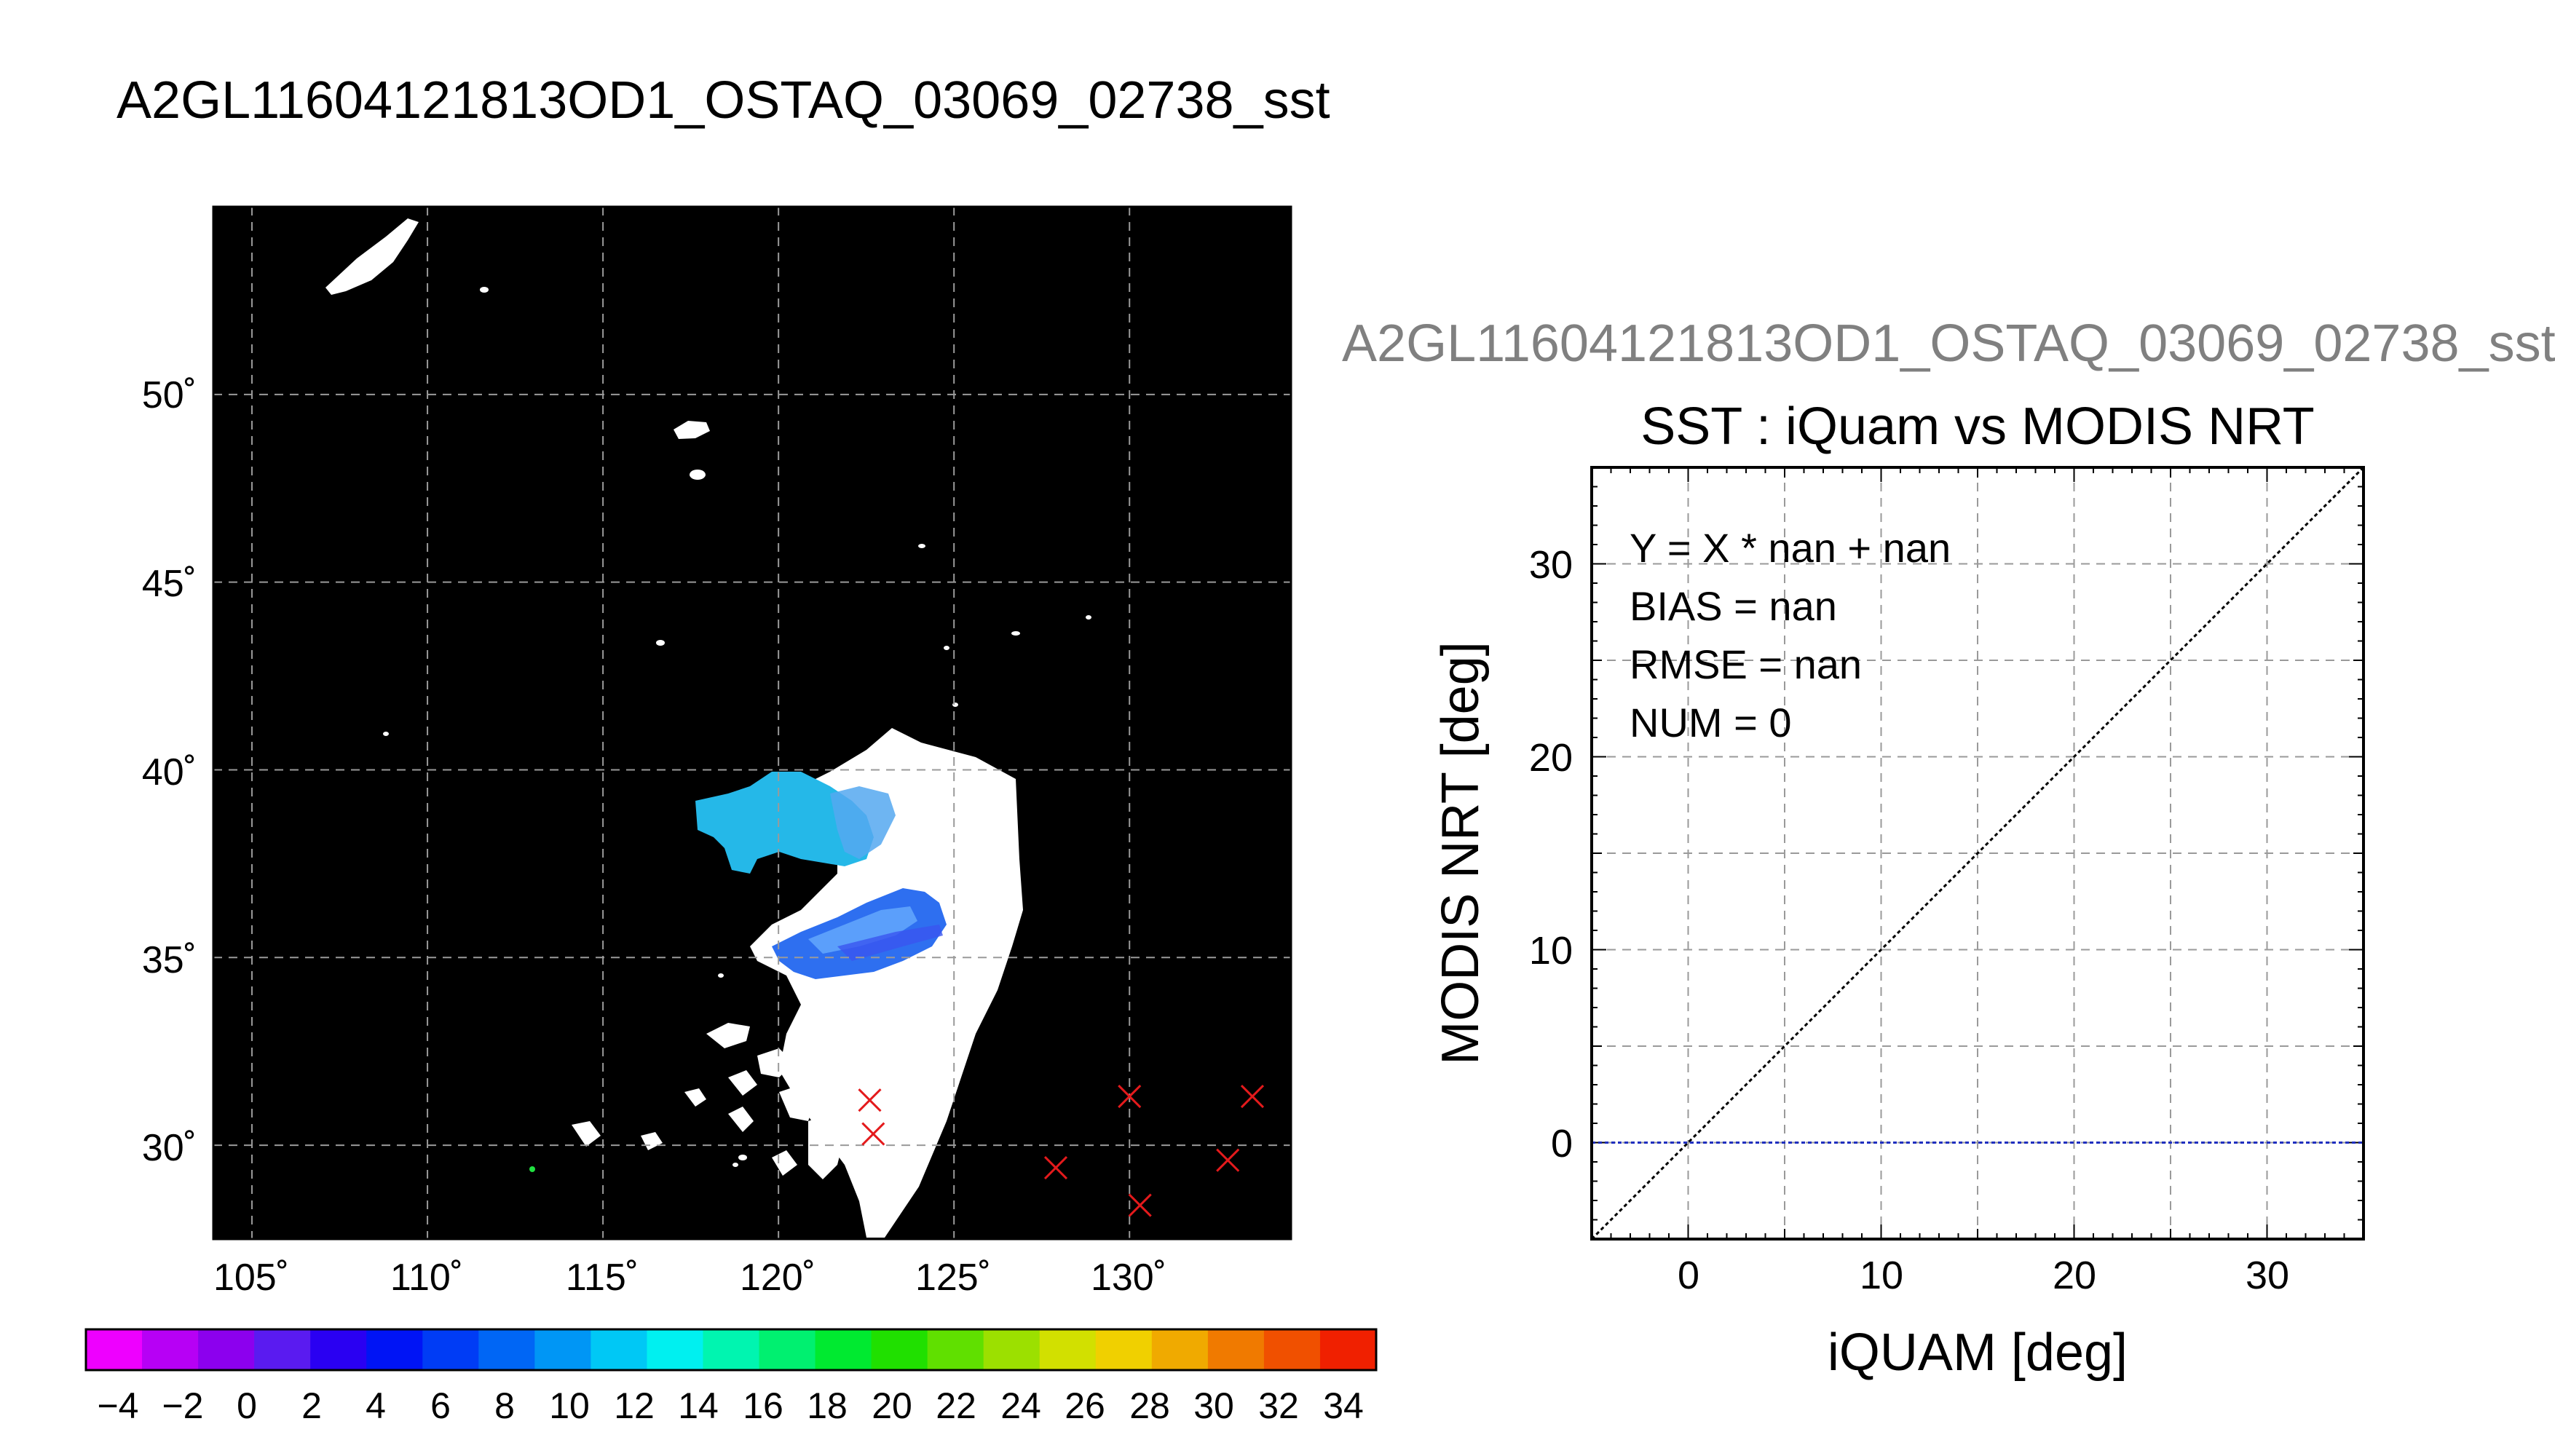 This screenshot has height=1456, width=2555. What do you see at coordinates (890, 943) in the screenshot?
I see `sst-patch-korea-strip` at bounding box center [890, 943].